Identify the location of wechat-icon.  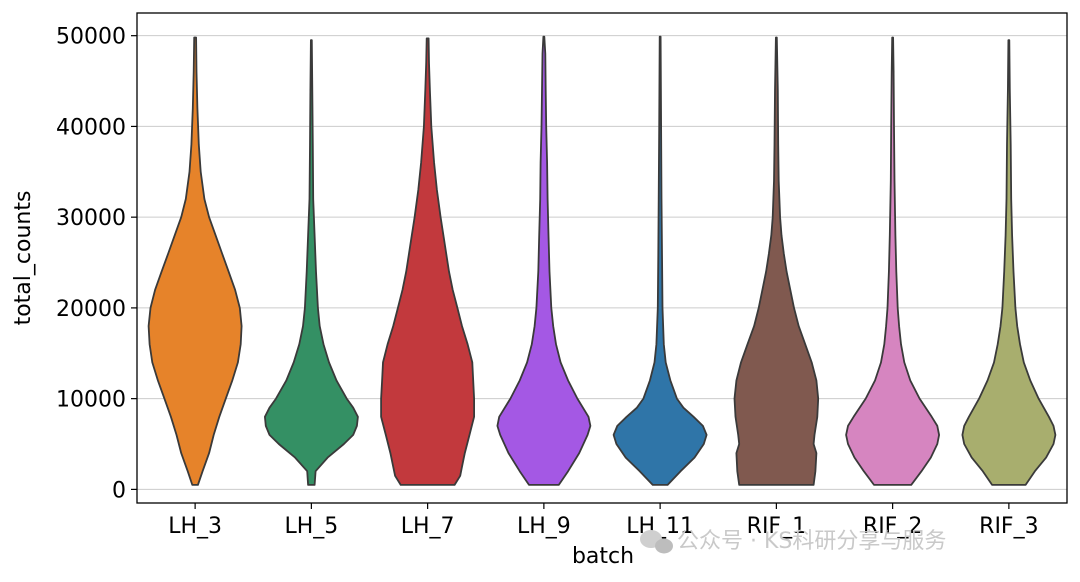
(656, 542).